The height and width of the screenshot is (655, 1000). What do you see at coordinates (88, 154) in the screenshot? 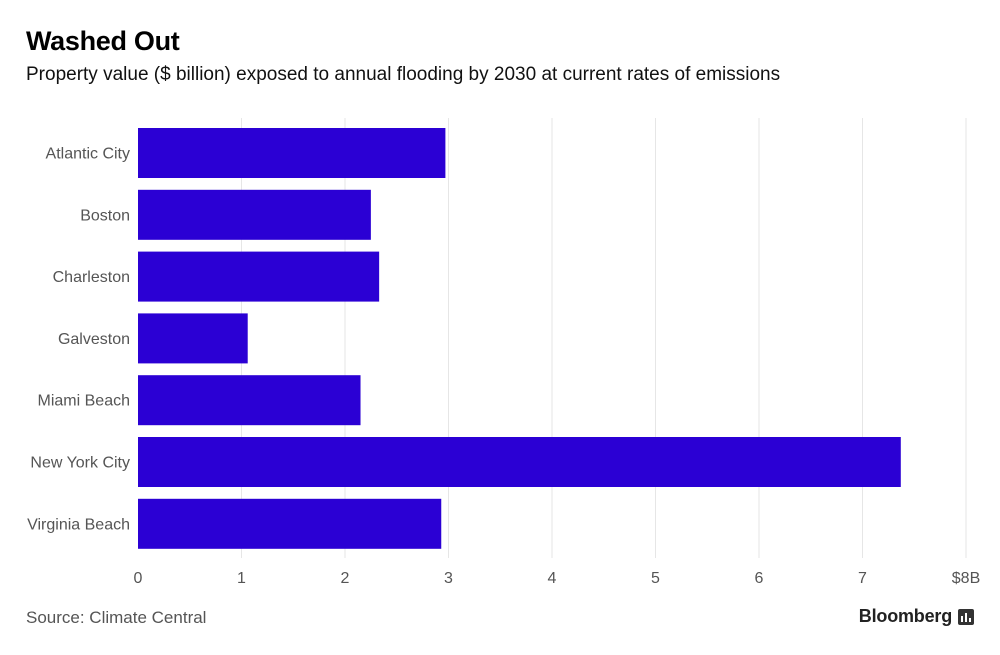
I see `category-label: Atlantic City` at bounding box center [88, 154].